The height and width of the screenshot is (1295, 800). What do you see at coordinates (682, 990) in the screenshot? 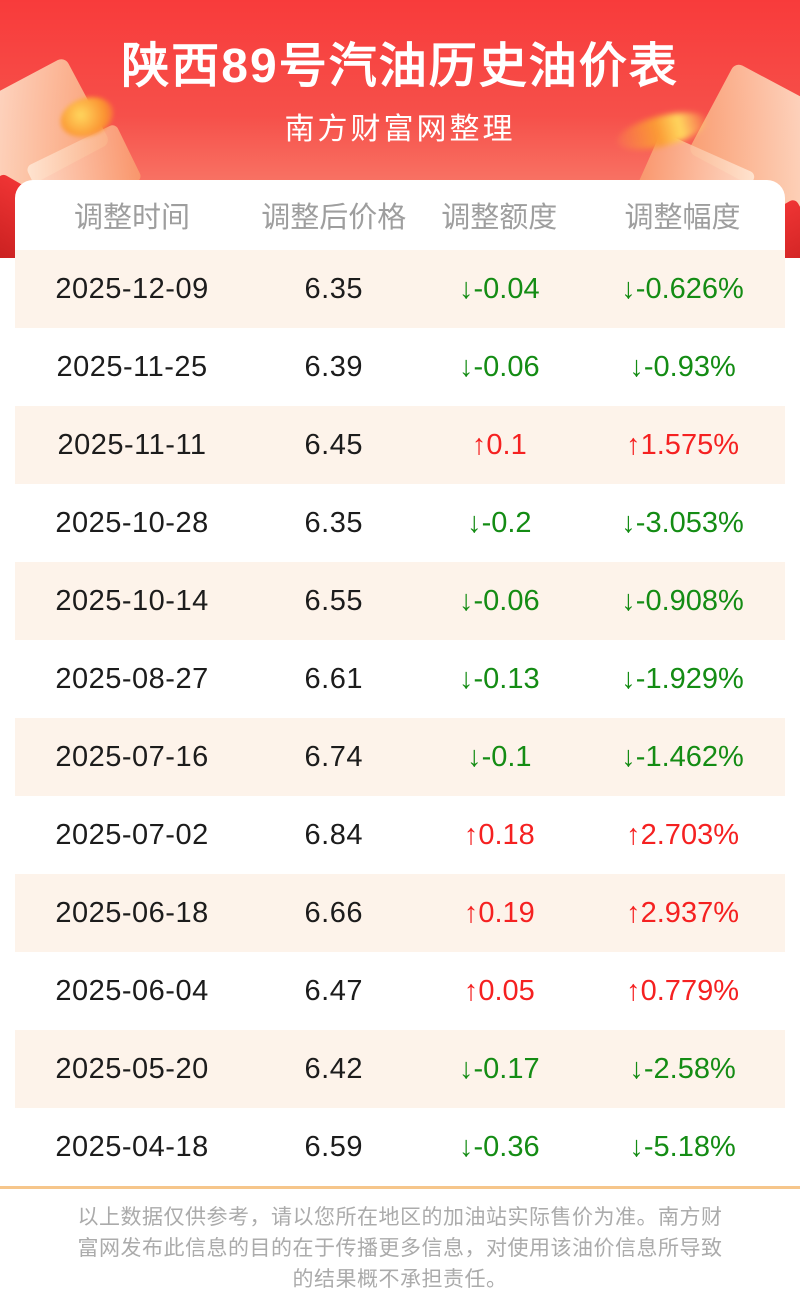
I see `row-pct: ↑0.779%` at bounding box center [682, 990].